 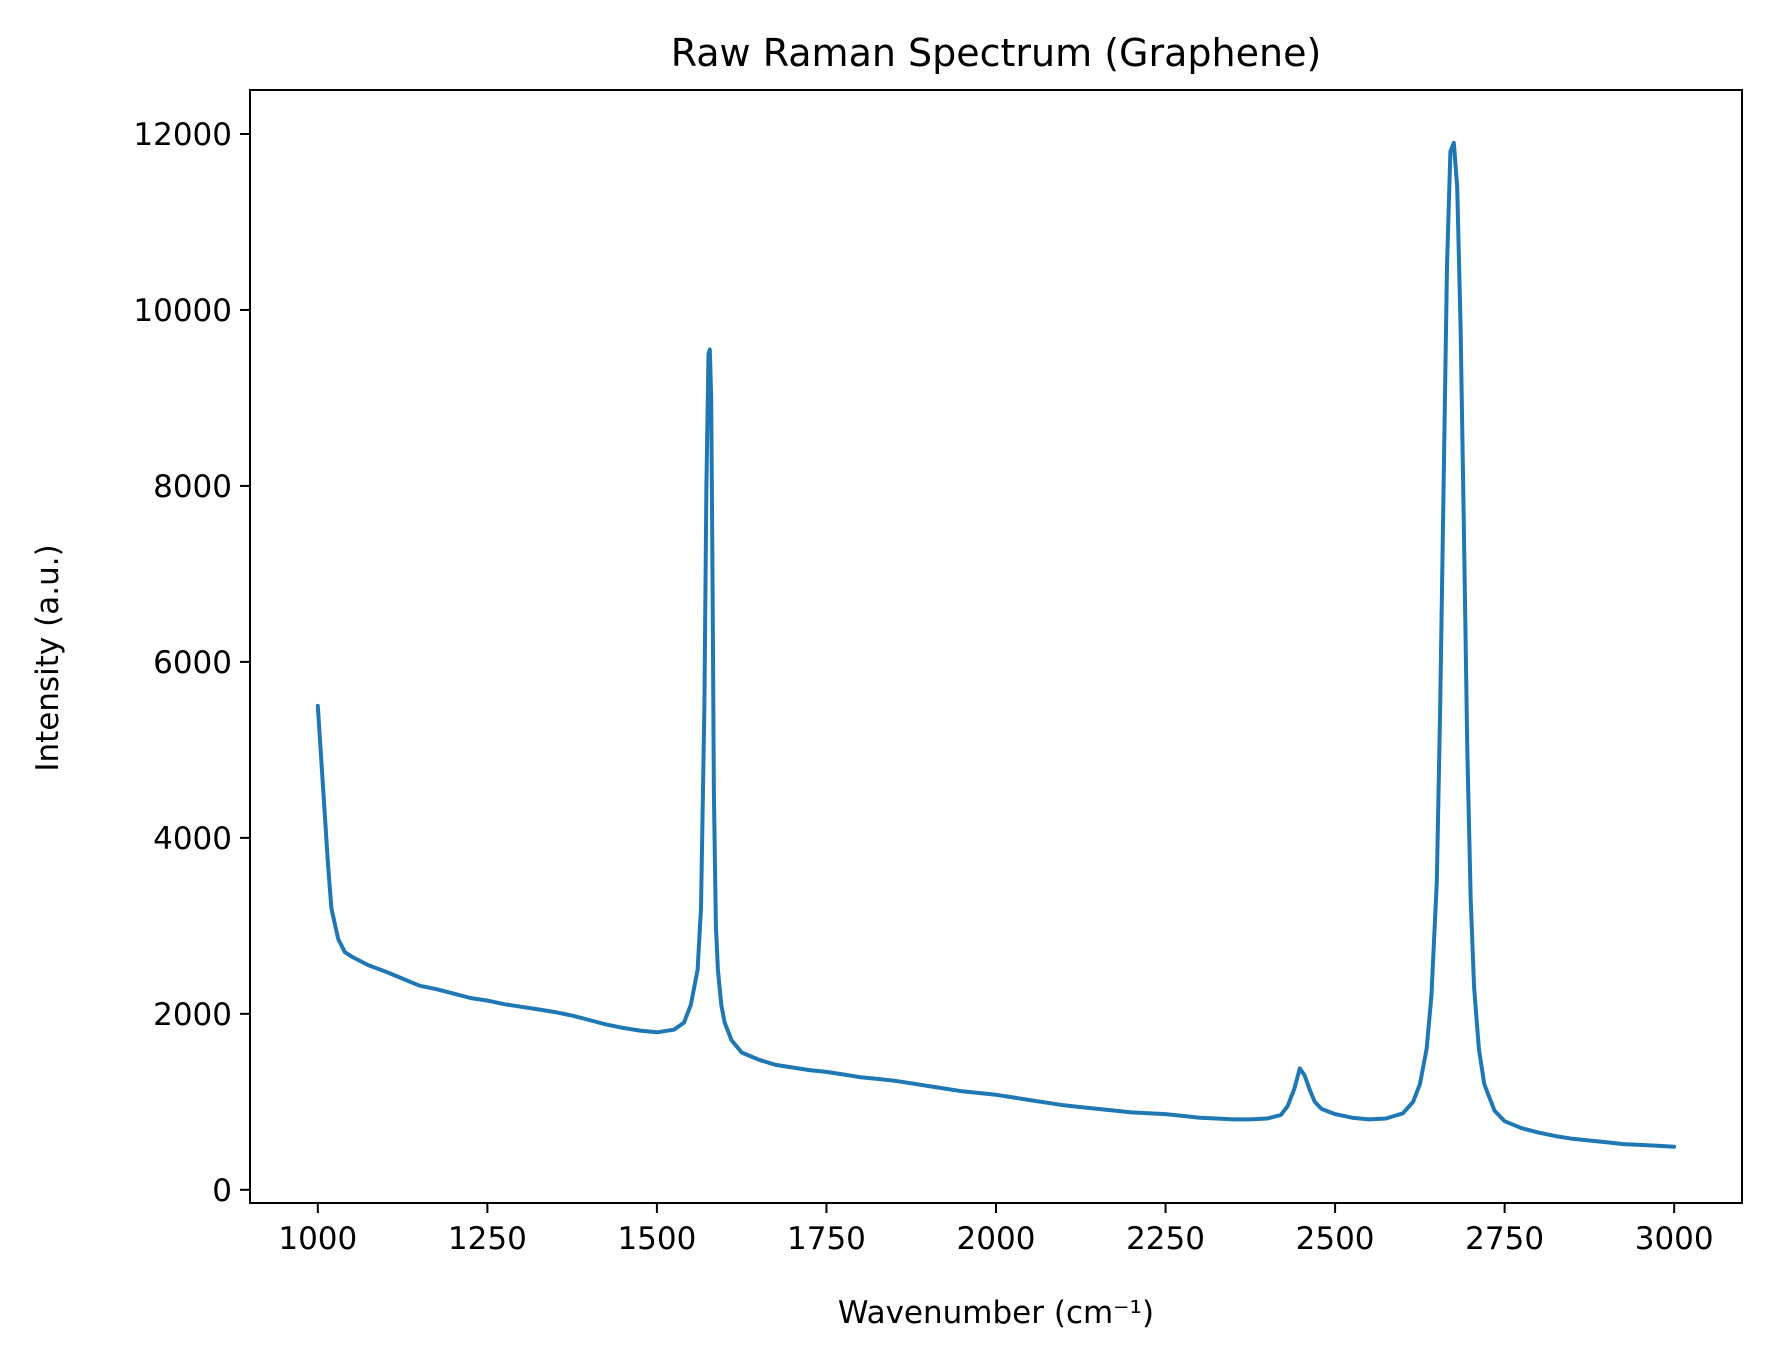 I want to click on y-tick-label: 0, so click(x=222, y=1191).